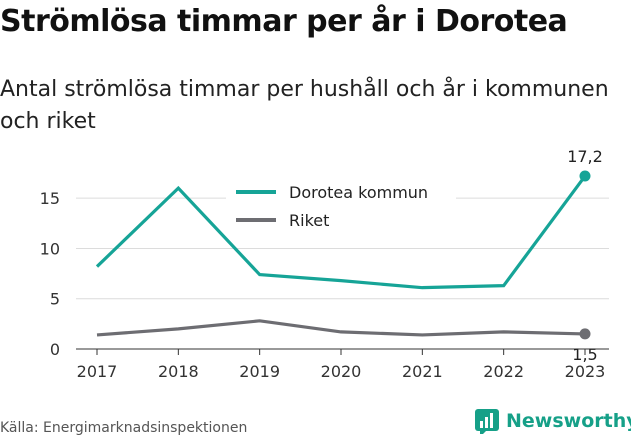  What do you see at coordinates (503, 371) in the screenshot?
I see `x-tick-label: 2022` at bounding box center [503, 371].